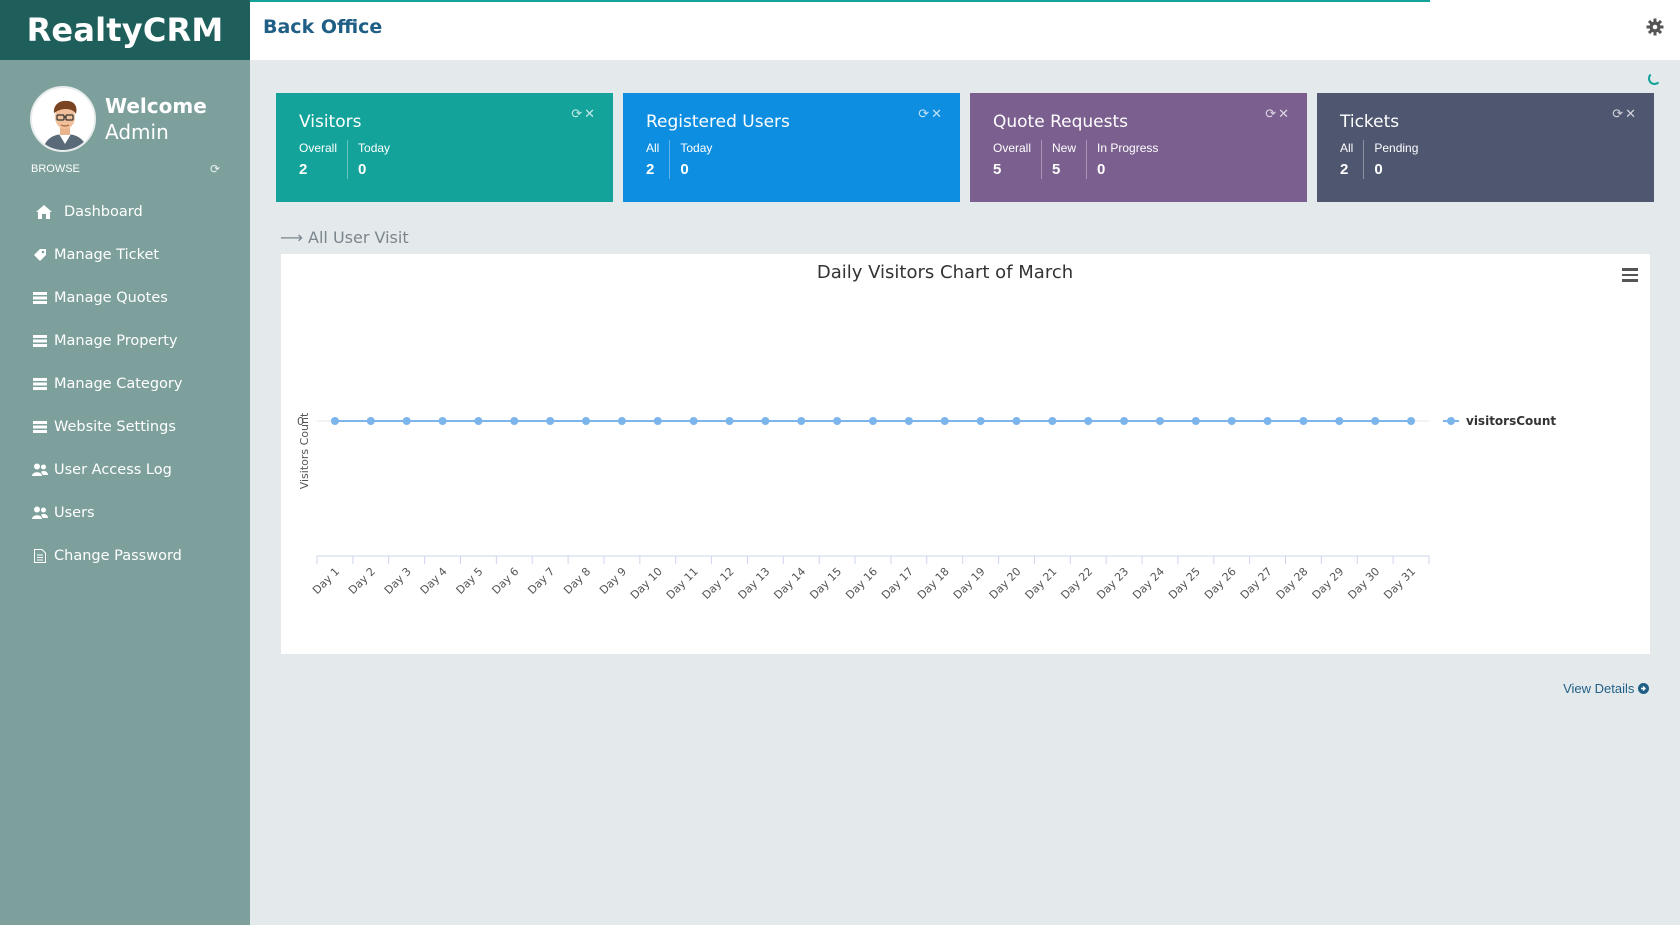 This screenshot has height=925, width=1680. Describe the element at coordinates (470, 581) in the screenshot. I see `x-tick-label: Day 5` at that location.